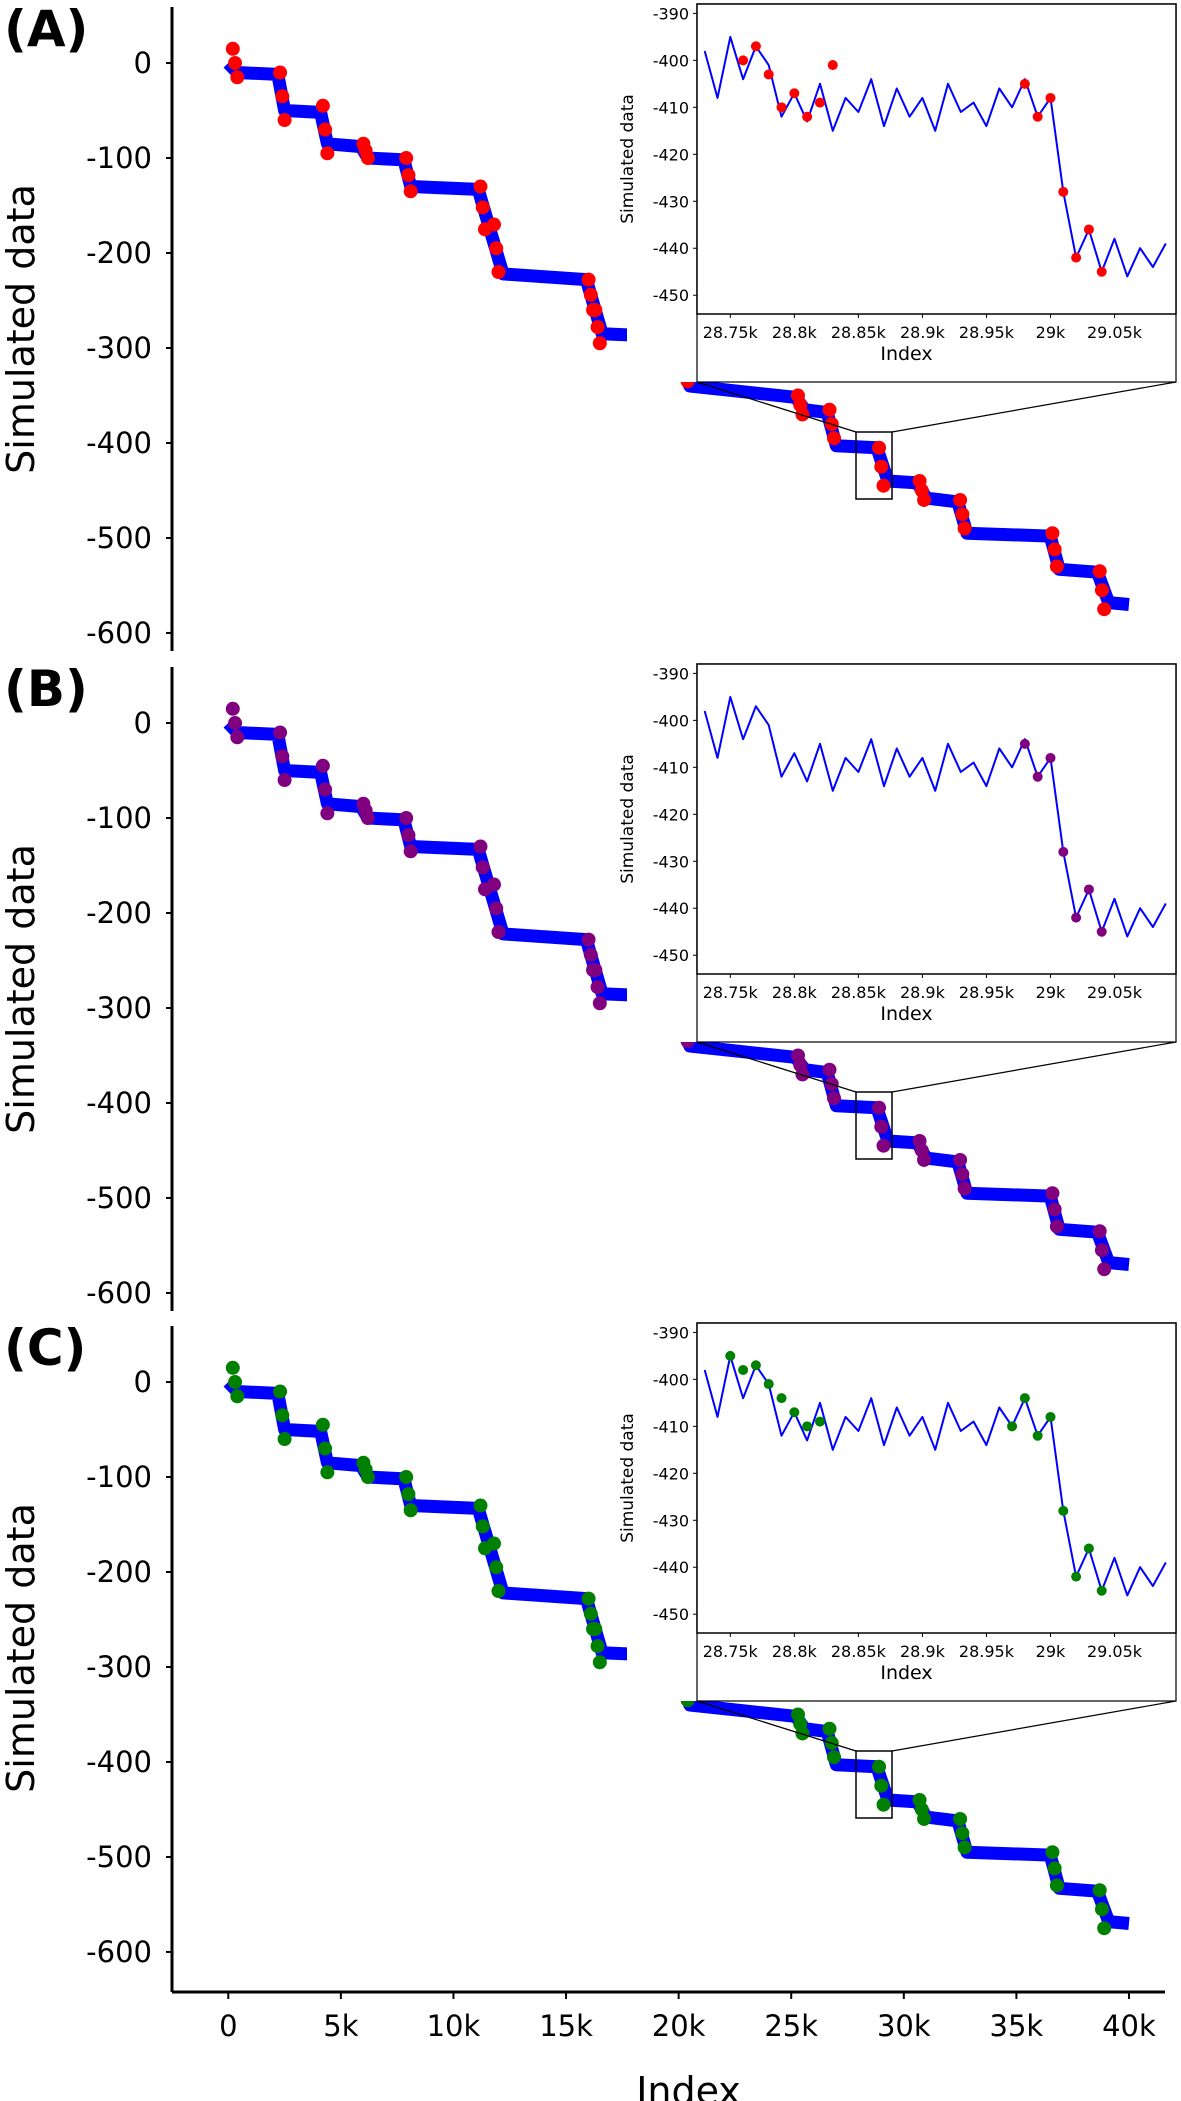 Image resolution: width=1181 pixels, height=2101 pixels. Describe the element at coordinates (679, 2026) in the screenshot. I see `x-tick-label: 20k` at that location.